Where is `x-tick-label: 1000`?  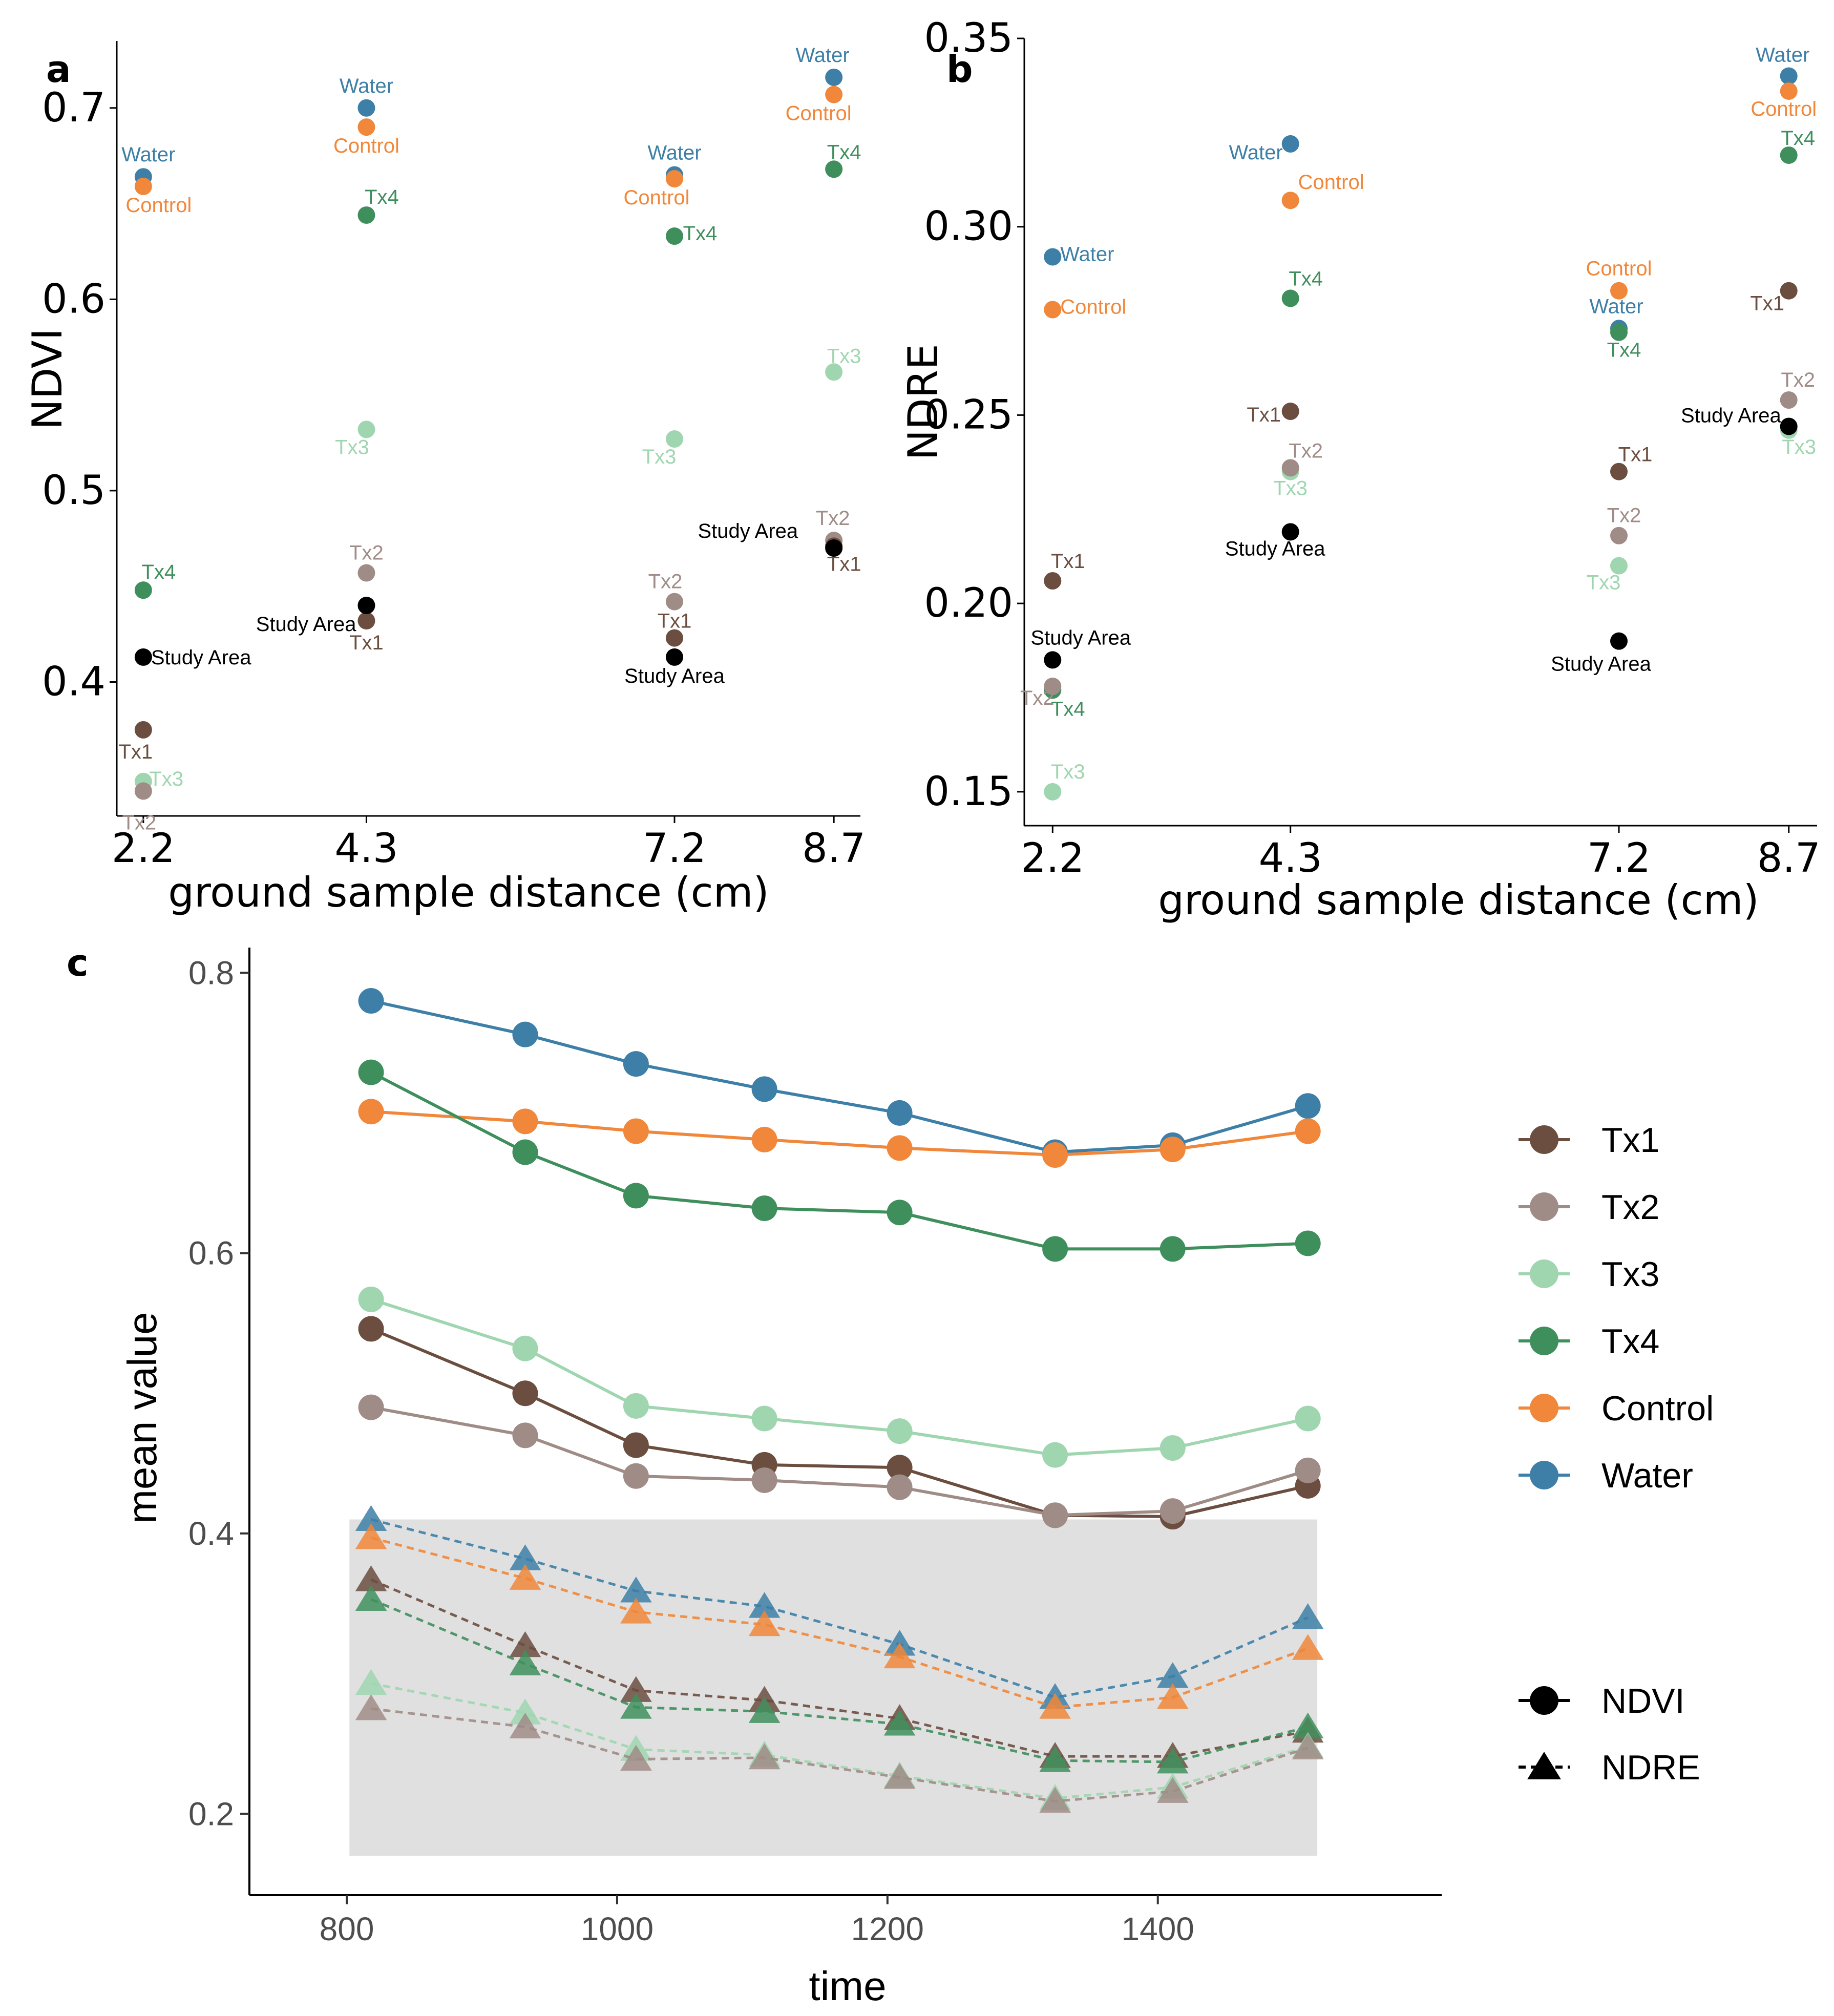 x-tick-label: 1000 is located at coordinates (617, 1928).